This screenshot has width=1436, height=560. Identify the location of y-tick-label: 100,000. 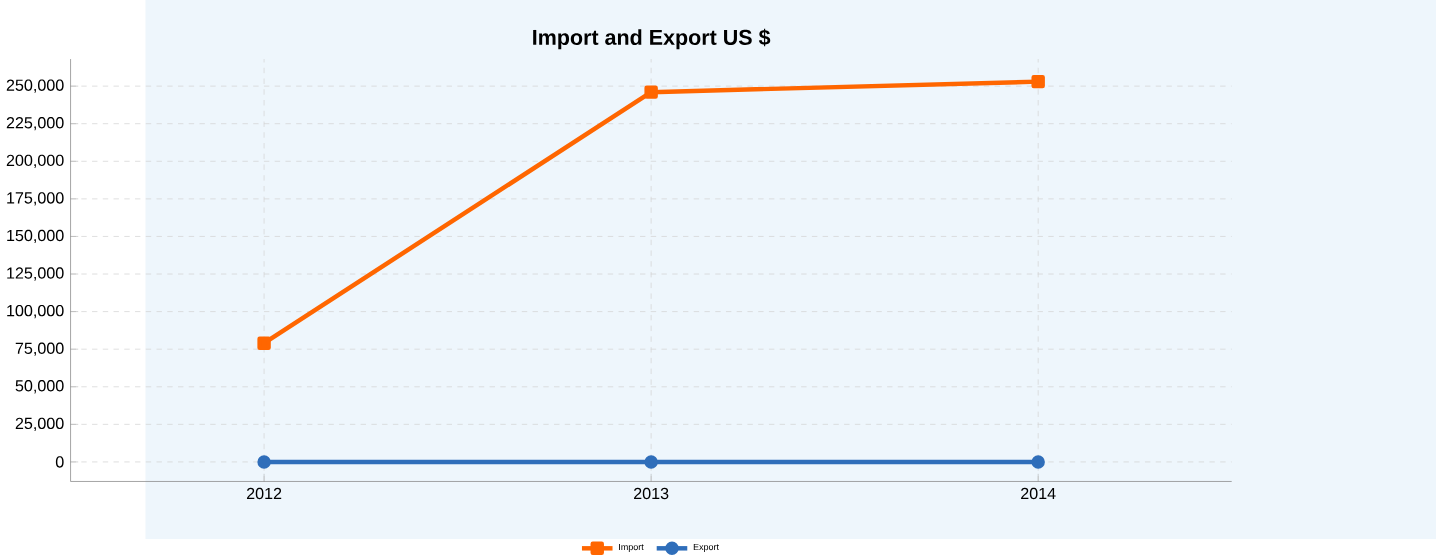
(35, 311).